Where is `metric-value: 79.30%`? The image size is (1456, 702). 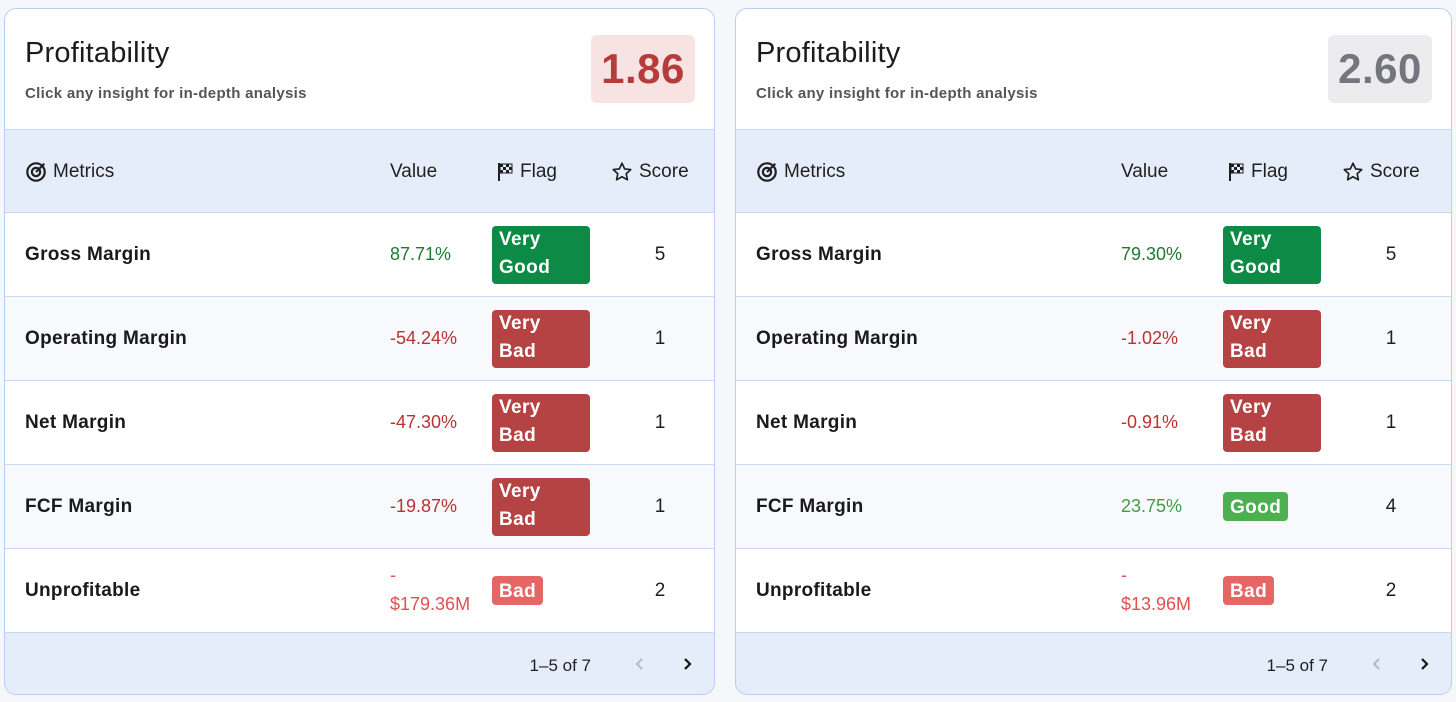 metric-value: 79.30% is located at coordinates (1152, 254).